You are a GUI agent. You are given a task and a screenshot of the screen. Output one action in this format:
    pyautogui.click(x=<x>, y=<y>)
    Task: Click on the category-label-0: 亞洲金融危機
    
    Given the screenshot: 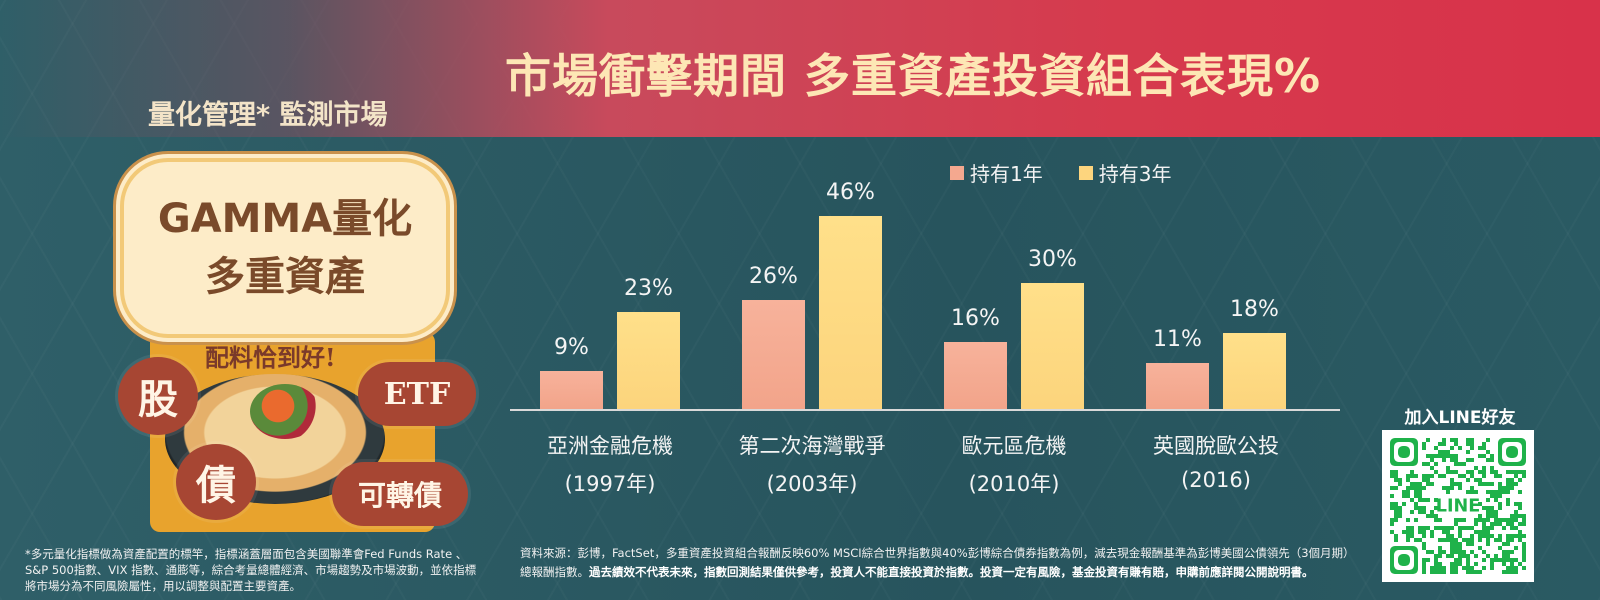 What is the action you would take?
    pyautogui.click(x=610, y=446)
    